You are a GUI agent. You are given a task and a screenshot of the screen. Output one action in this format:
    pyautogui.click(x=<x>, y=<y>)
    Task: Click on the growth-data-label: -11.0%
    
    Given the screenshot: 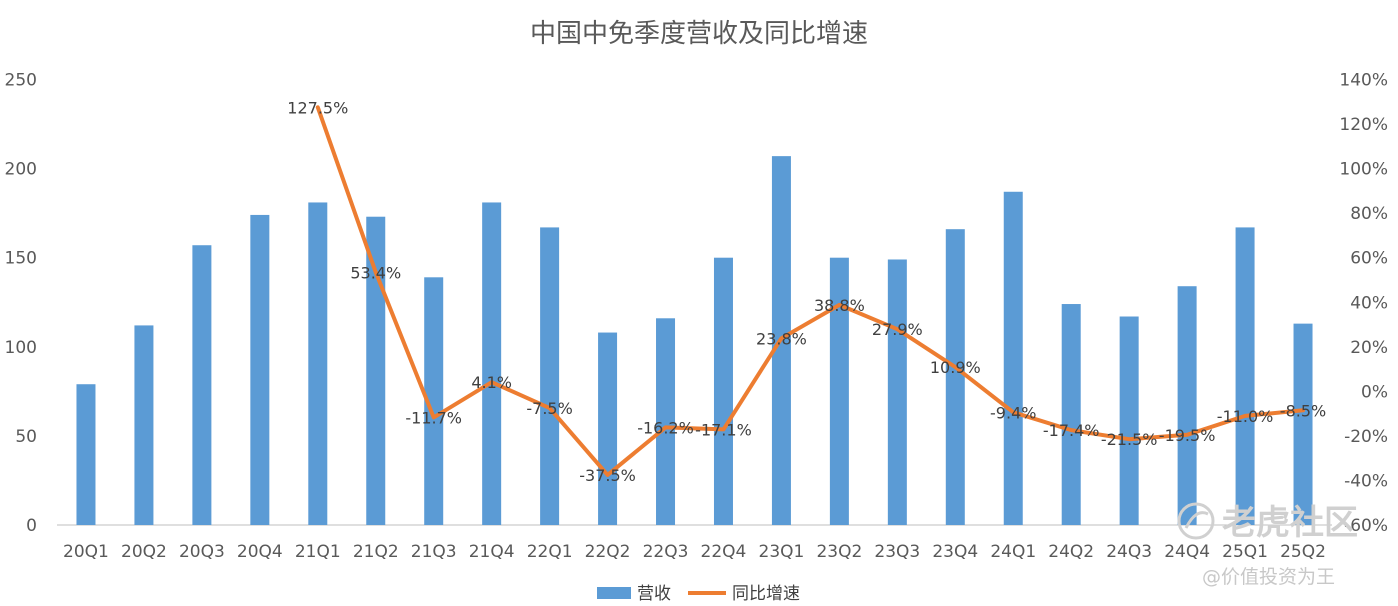 What is the action you would take?
    pyautogui.click(x=1245, y=416)
    